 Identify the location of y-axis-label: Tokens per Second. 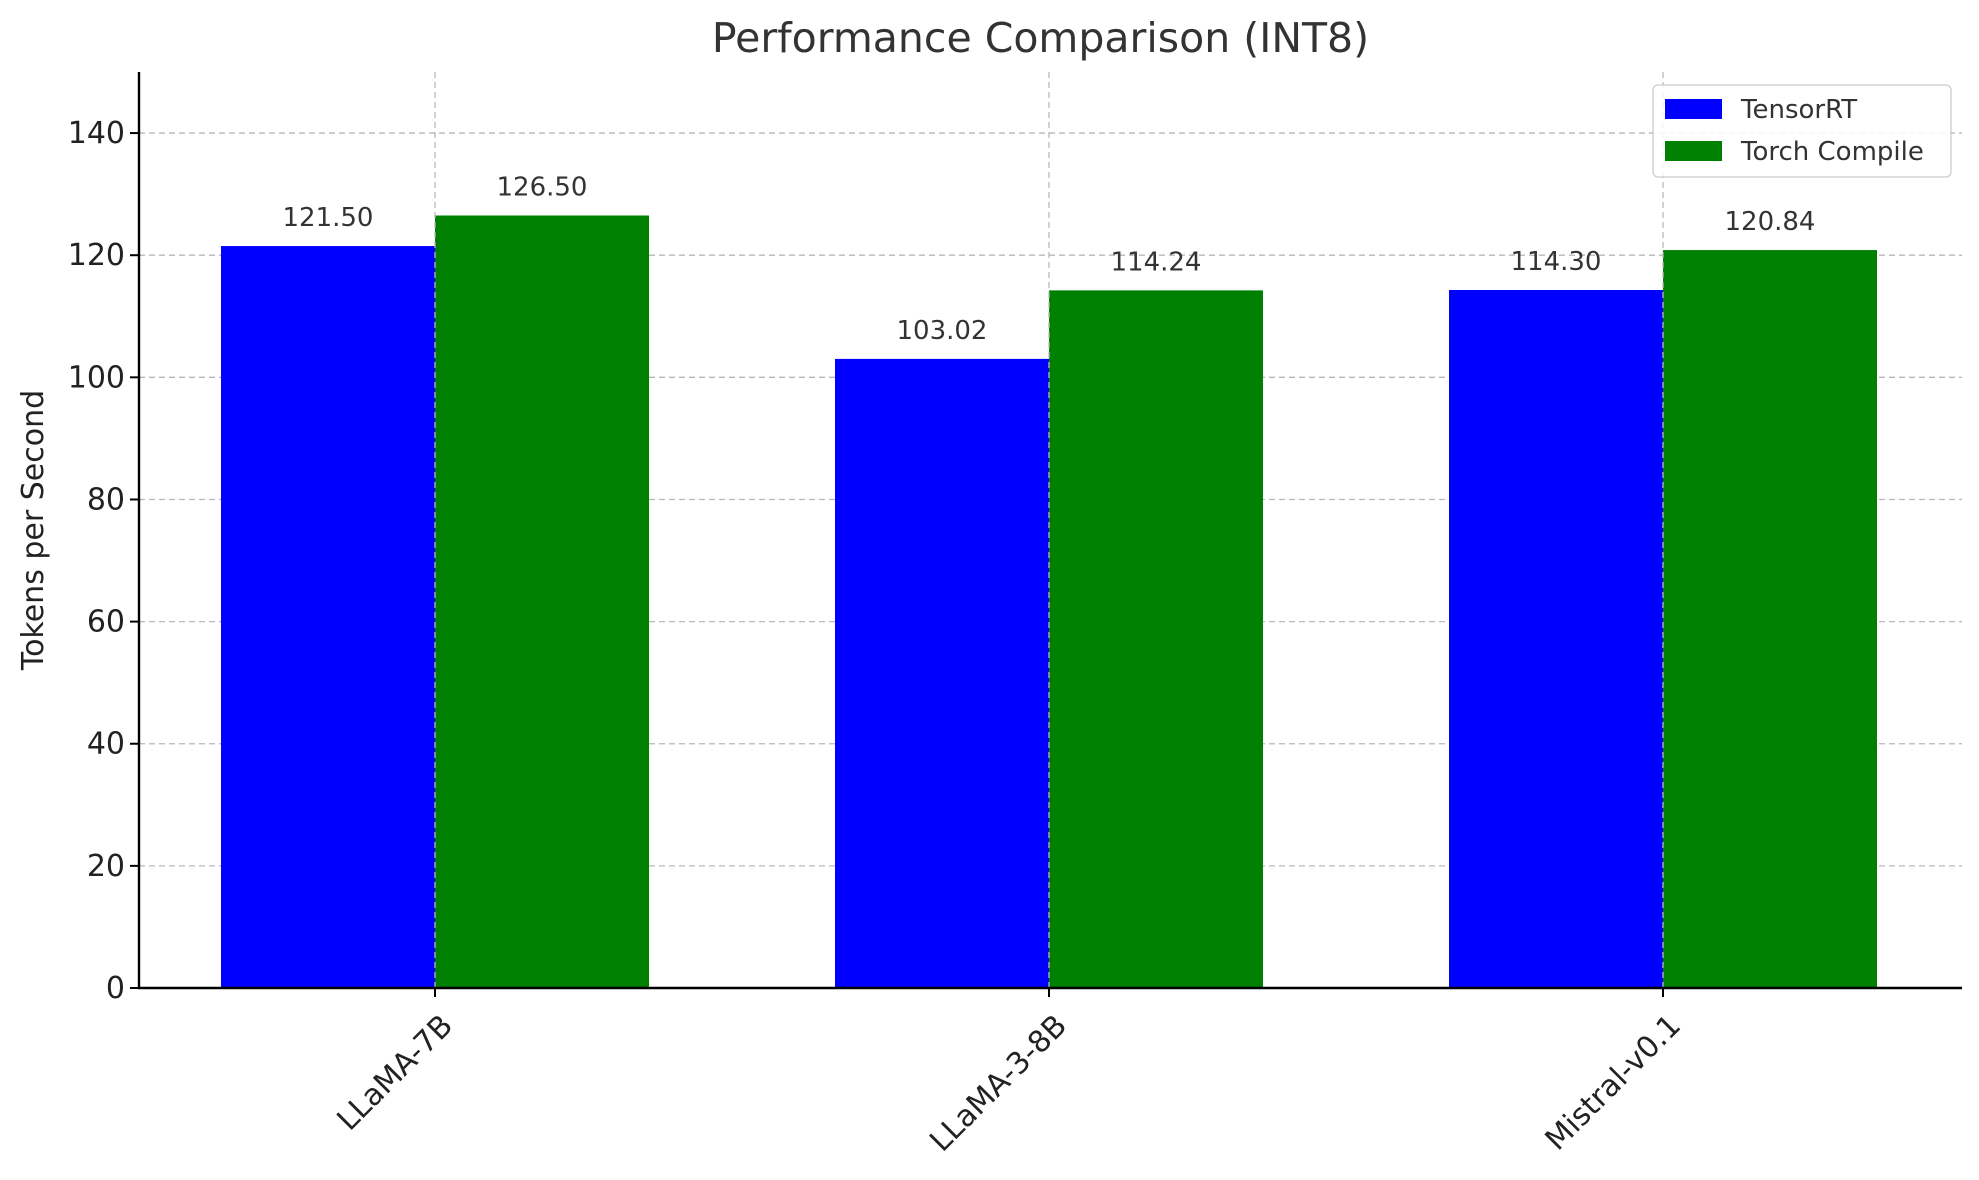
(33, 530).